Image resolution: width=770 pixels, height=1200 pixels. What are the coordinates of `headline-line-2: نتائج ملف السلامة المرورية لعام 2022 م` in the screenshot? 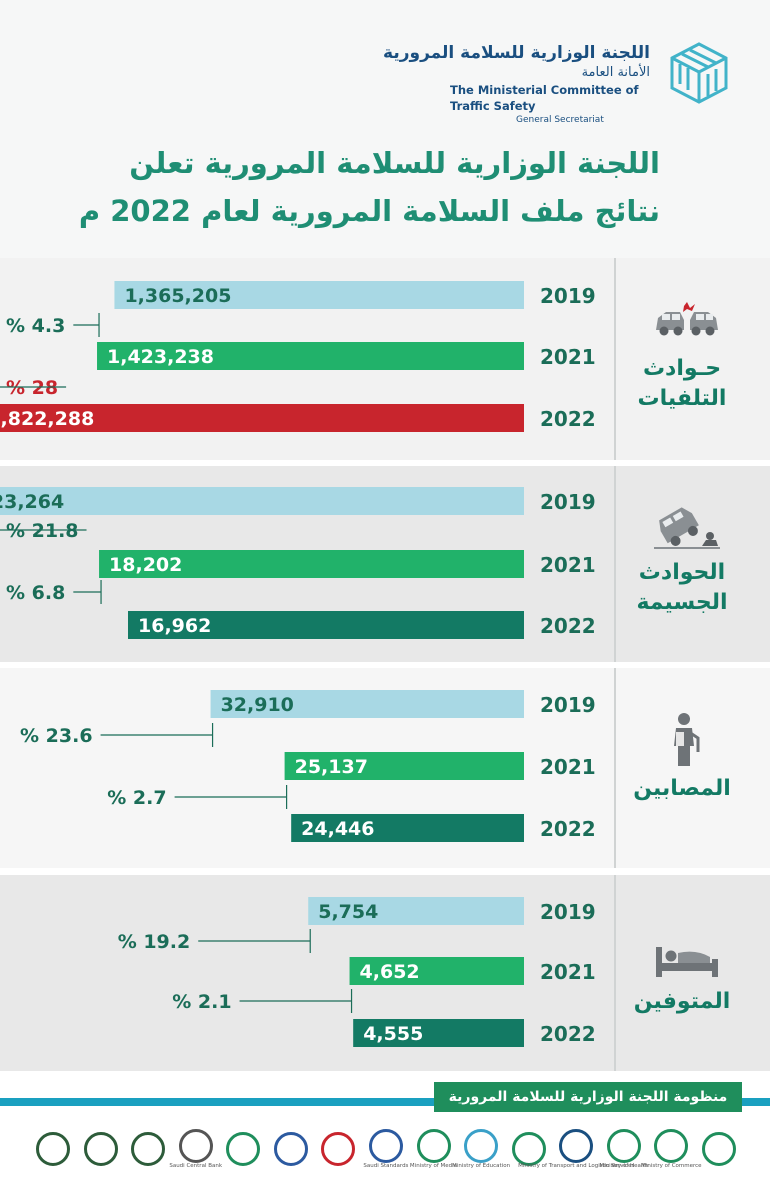 It's located at (369, 211).